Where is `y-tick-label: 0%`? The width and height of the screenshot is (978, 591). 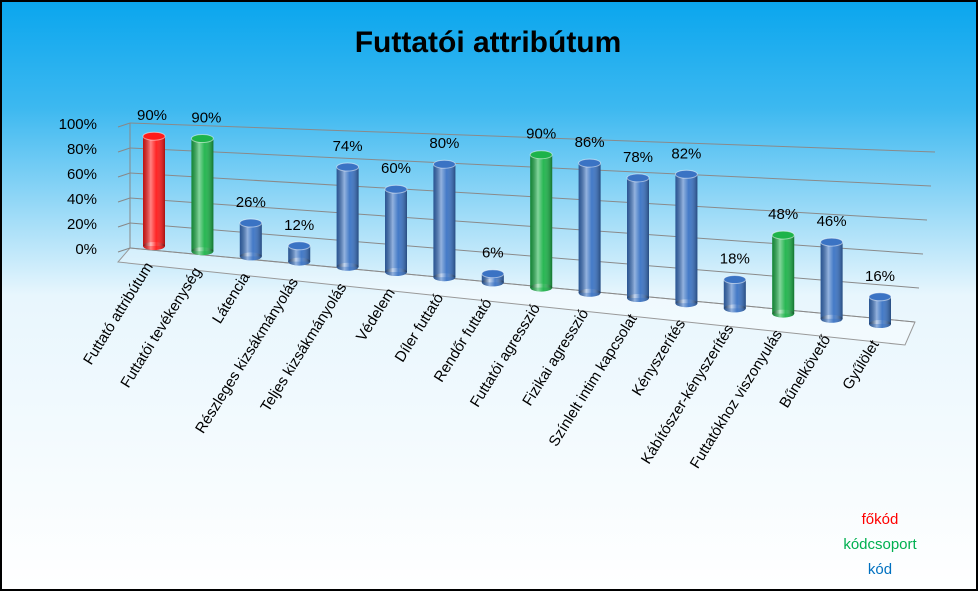 y-tick-label: 0% is located at coordinates (86, 249).